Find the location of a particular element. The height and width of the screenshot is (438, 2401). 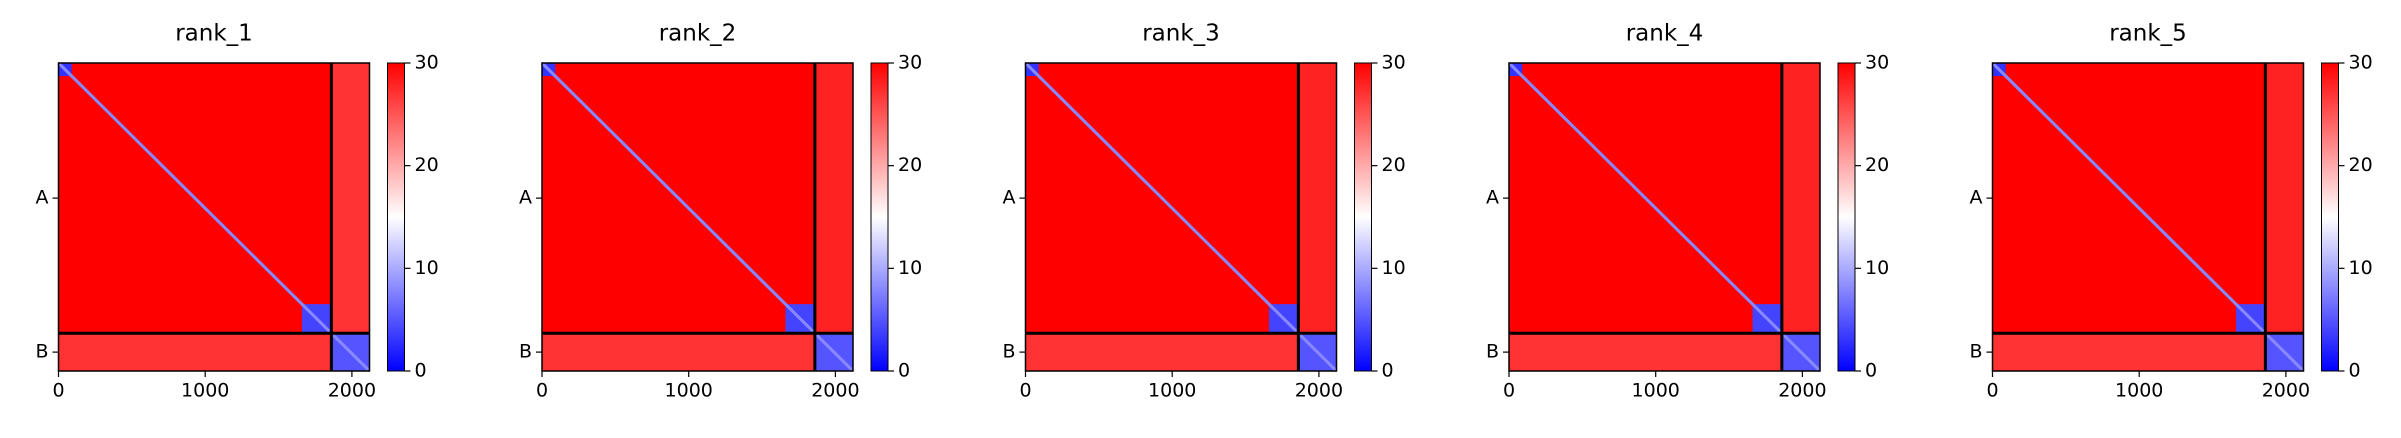

chart-title: rank_4 is located at coordinates (1665, 34).